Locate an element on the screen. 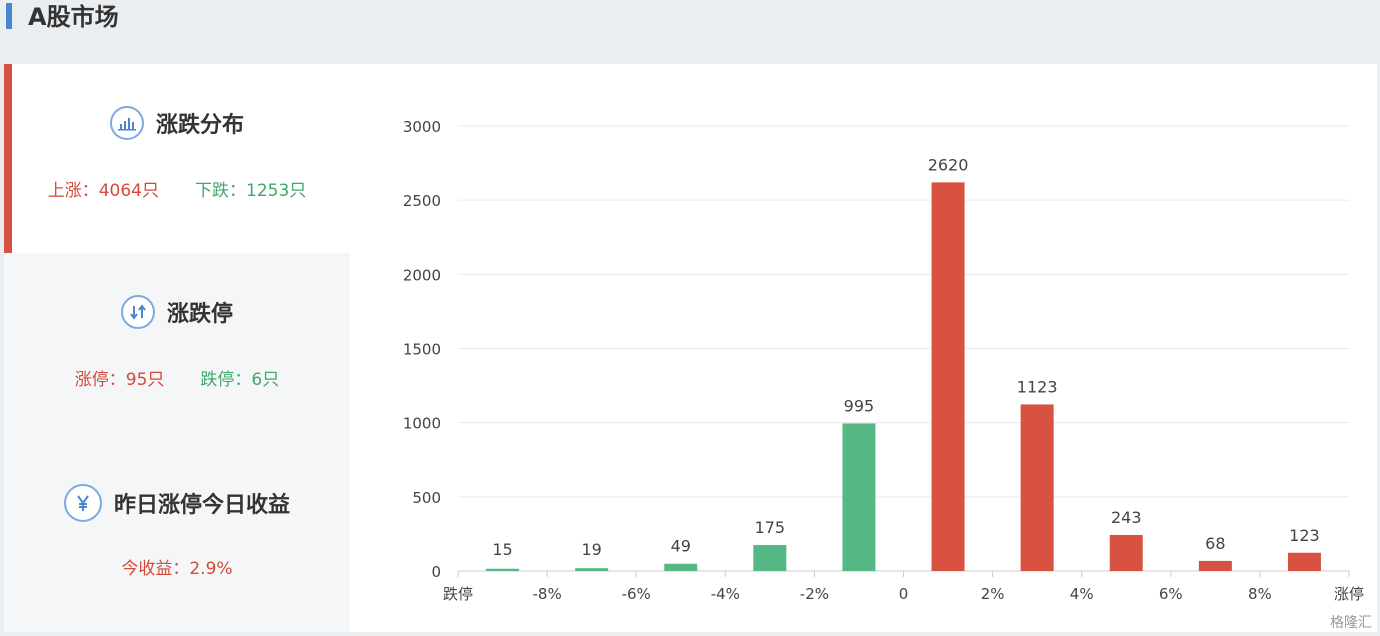  x-tick-label: 0 is located at coordinates (904, 594).